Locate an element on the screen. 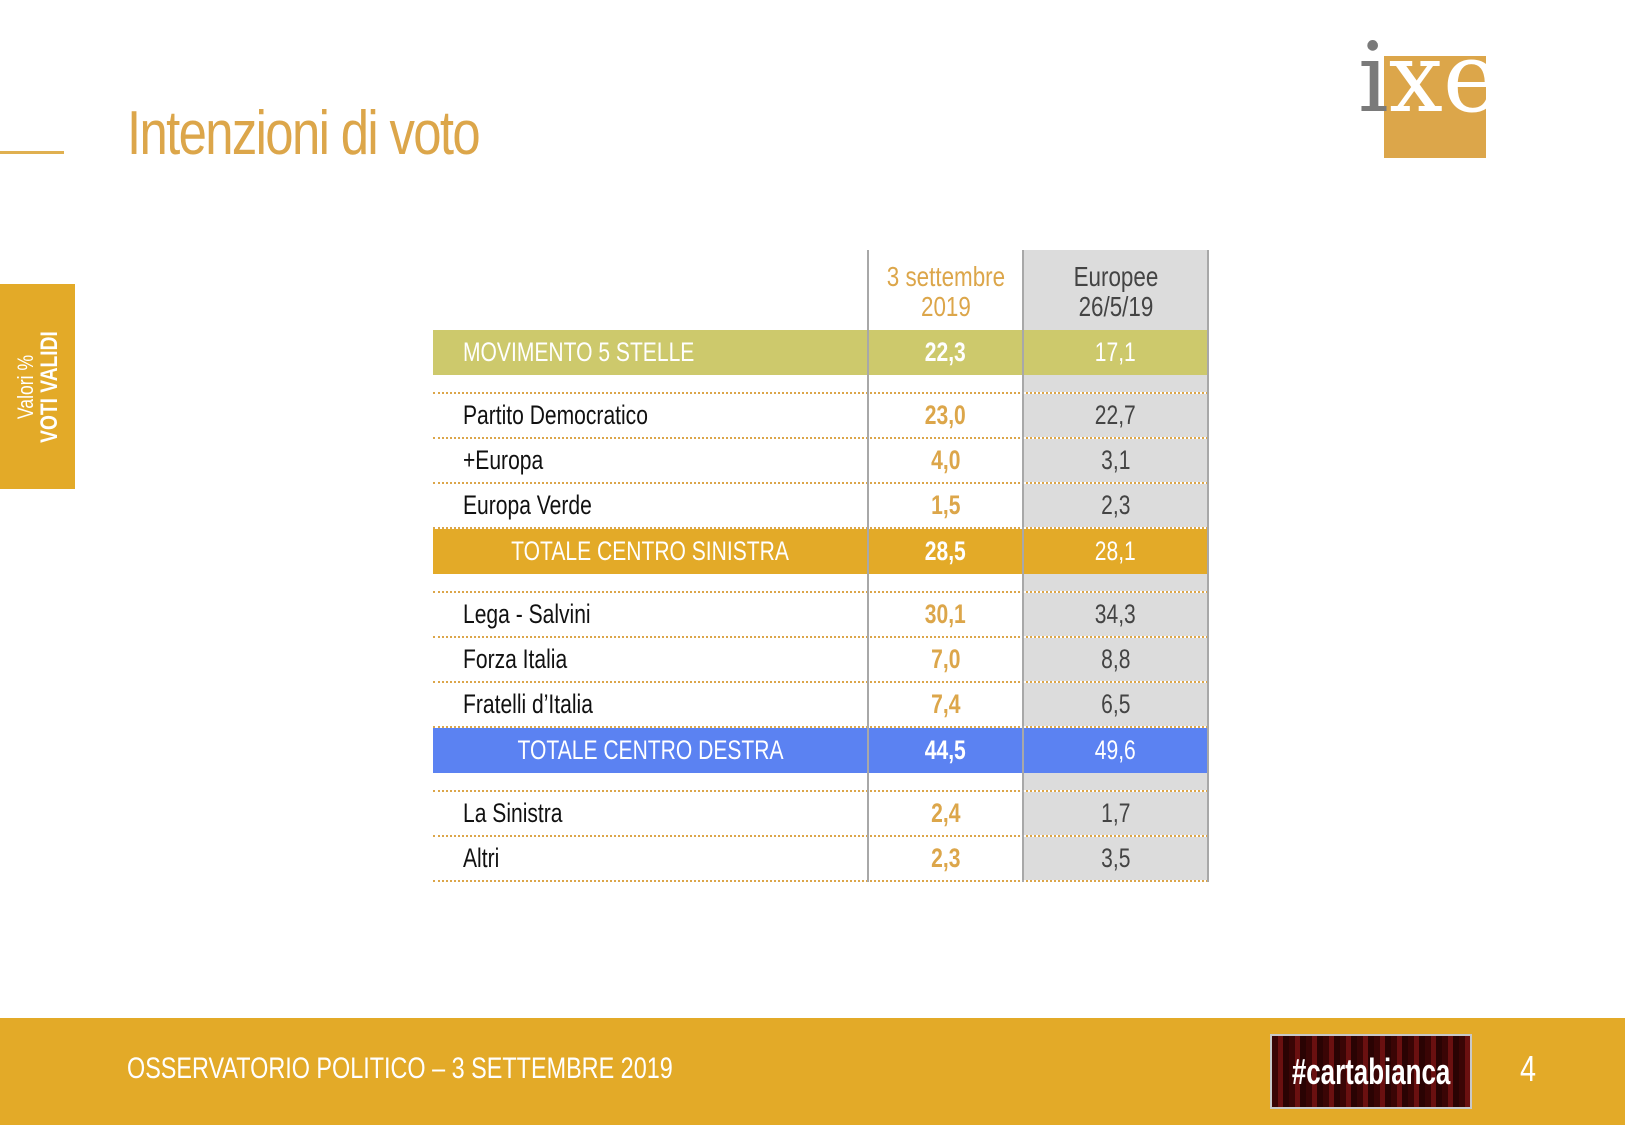  table-row: +Europa 4,0 3,1 is located at coordinates (820, 461).